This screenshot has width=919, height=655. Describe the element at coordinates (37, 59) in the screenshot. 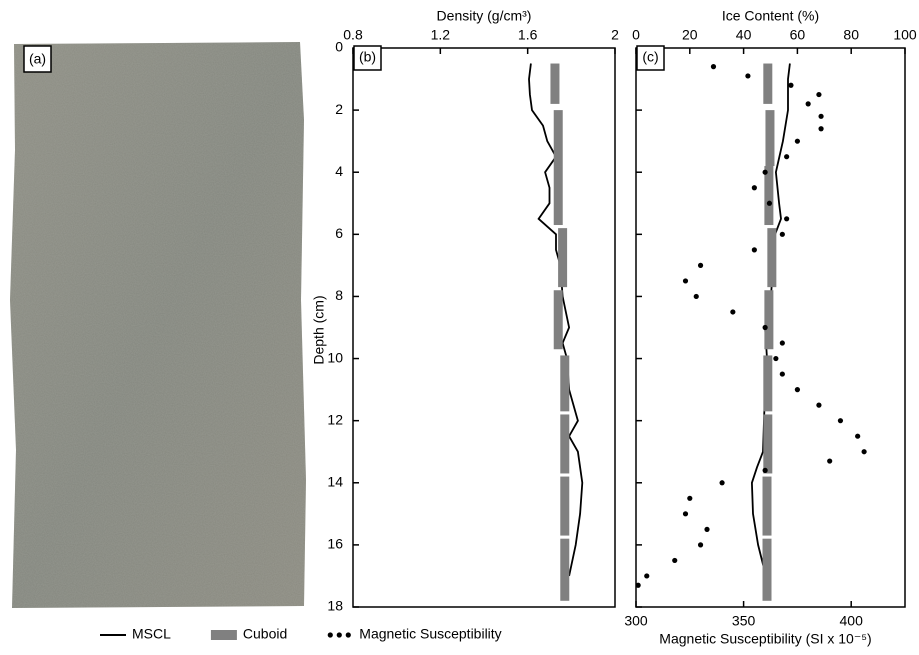

I see `panel-label: (a)` at that location.